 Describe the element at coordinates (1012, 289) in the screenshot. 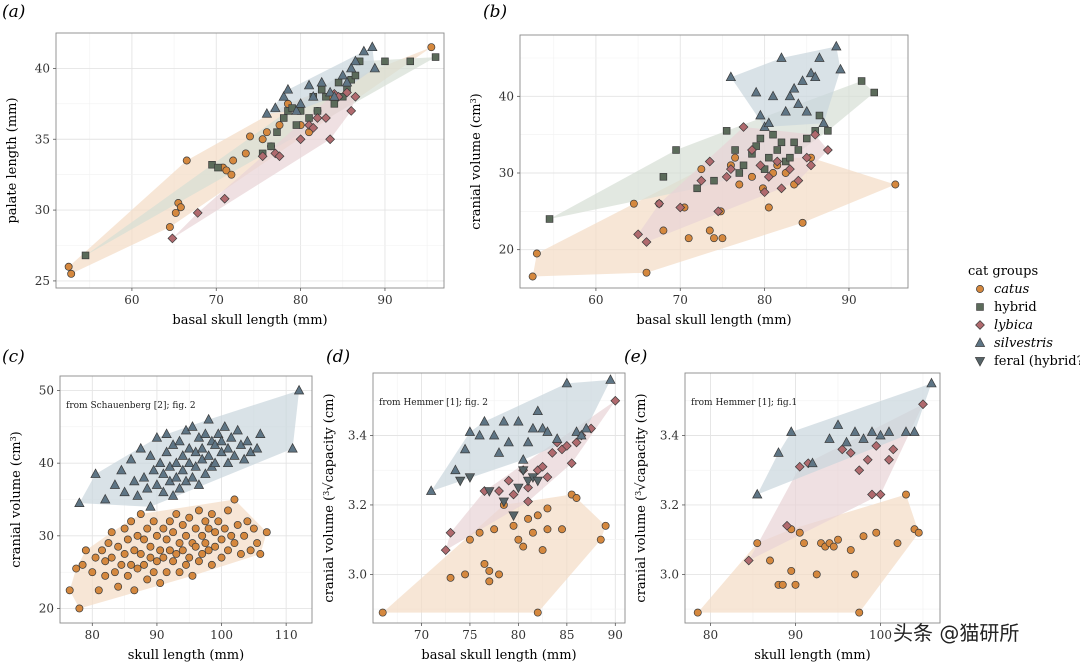

I see `legend-label: catus` at that location.